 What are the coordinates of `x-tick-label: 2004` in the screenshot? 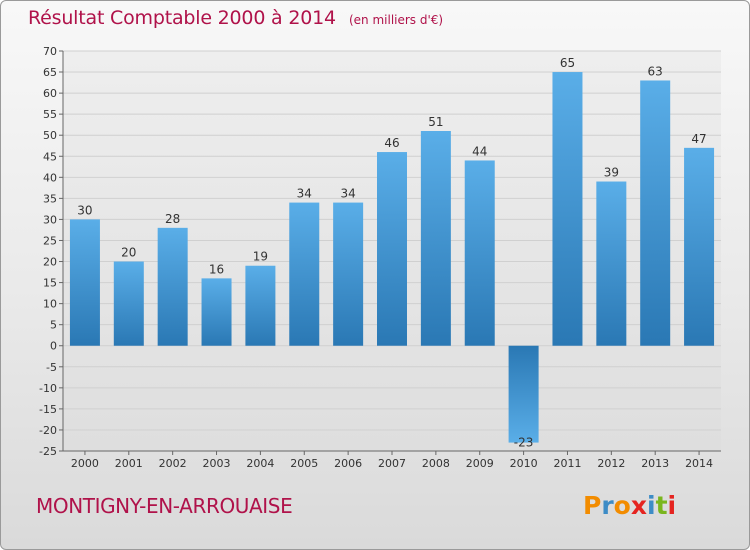 It's located at (260, 463).